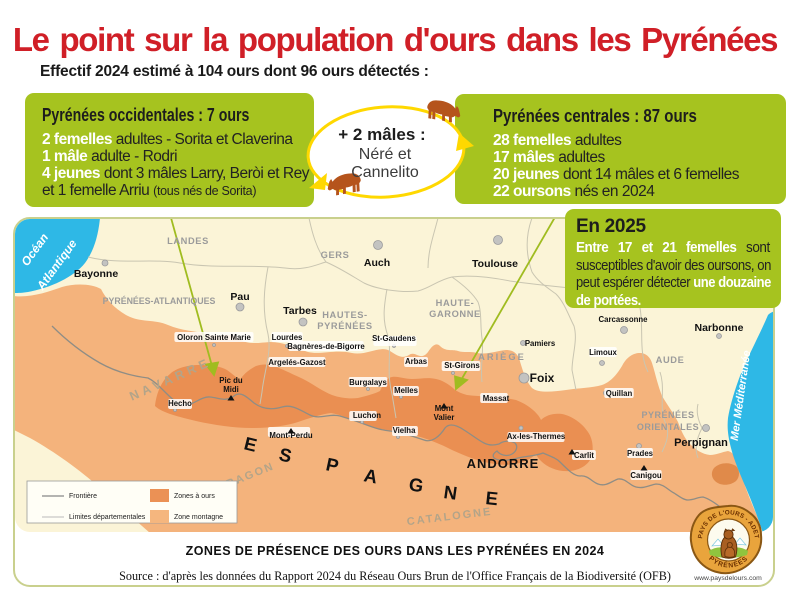 Image resolution: width=790 pixels, height=600 pixels. What do you see at coordinates (345, 315) in the screenshot?
I see `svg-text: HAUTES-` at bounding box center [345, 315].